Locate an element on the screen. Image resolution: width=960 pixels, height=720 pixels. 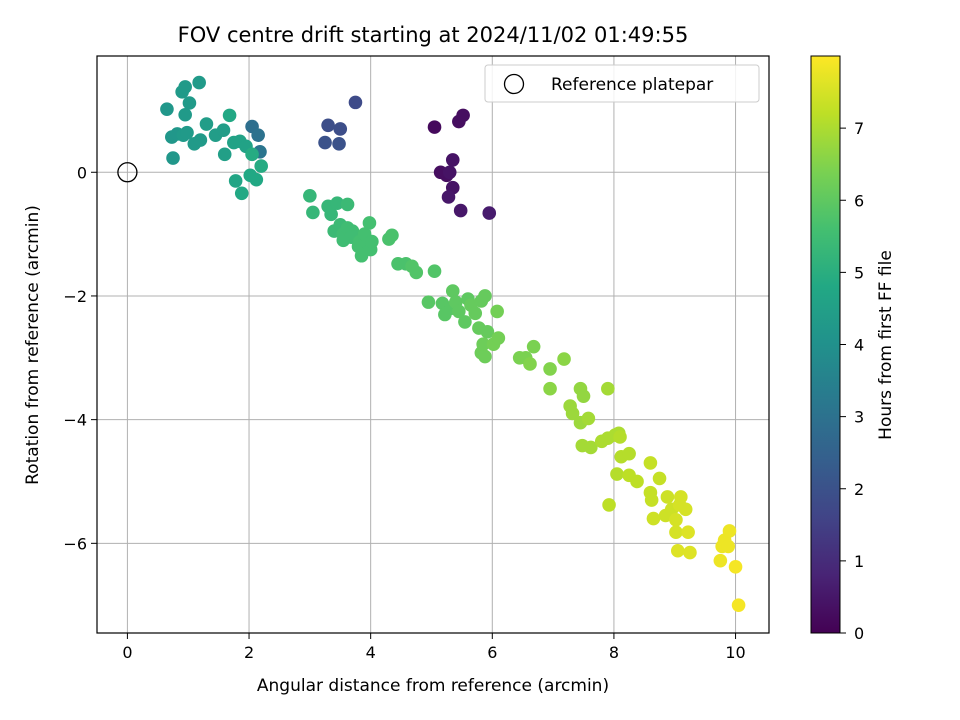
legend-entry-label: Reference platepar is located at coordinates (632, 85).